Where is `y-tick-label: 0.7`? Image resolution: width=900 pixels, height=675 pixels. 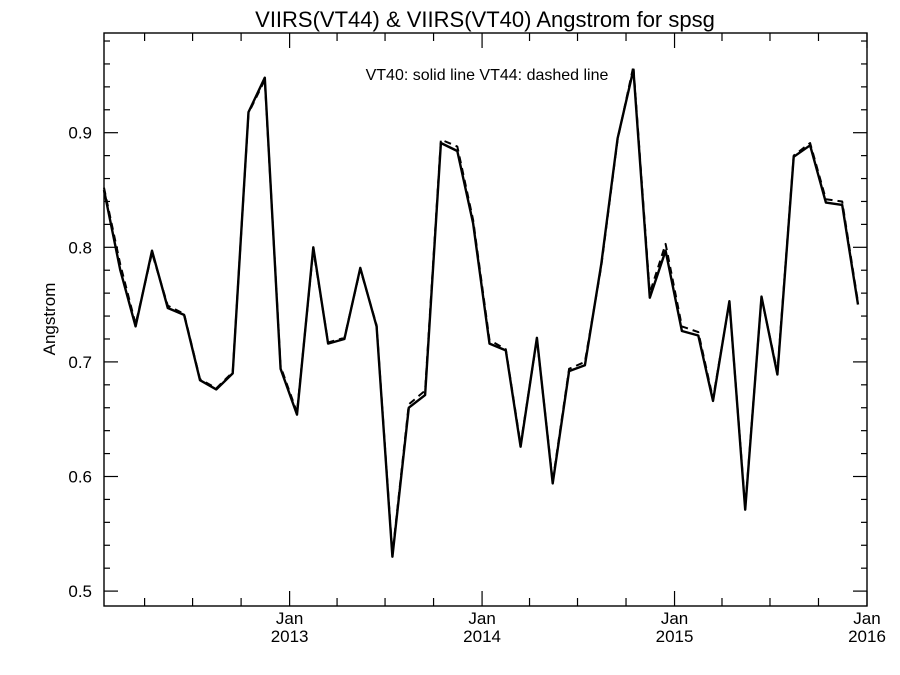
y-tick-label: 0.7 is located at coordinates (80, 362).